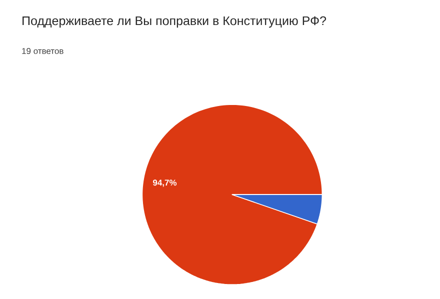 This screenshot has height=299, width=440. Describe the element at coordinates (164, 183) in the screenshot. I see `data-label: 94,7%` at that location.